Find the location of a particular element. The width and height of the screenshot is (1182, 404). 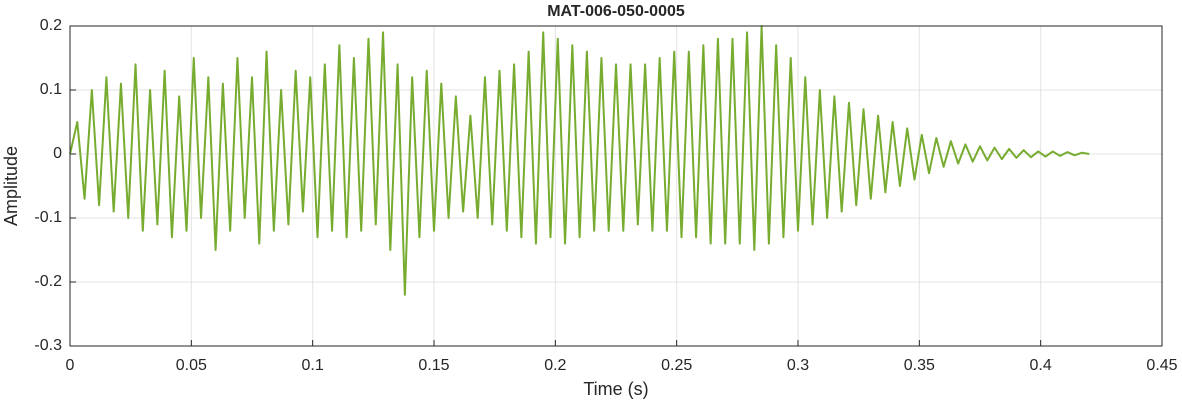

x-tick-label: 0.3 is located at coordinates (798, 365).